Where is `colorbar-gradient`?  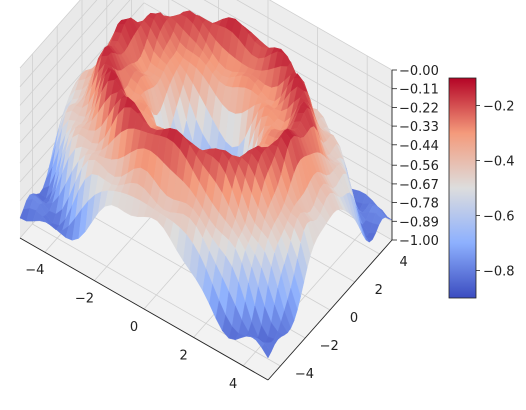
colorbar-gradient is located at coordinates (462, 188).